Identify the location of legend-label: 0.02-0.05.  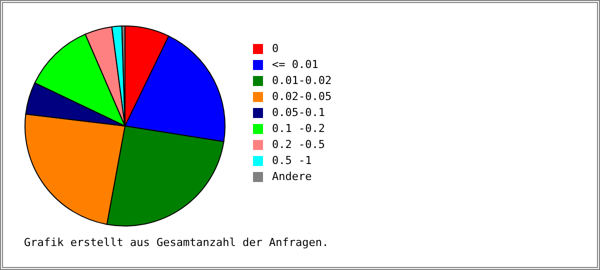
(302, 97).